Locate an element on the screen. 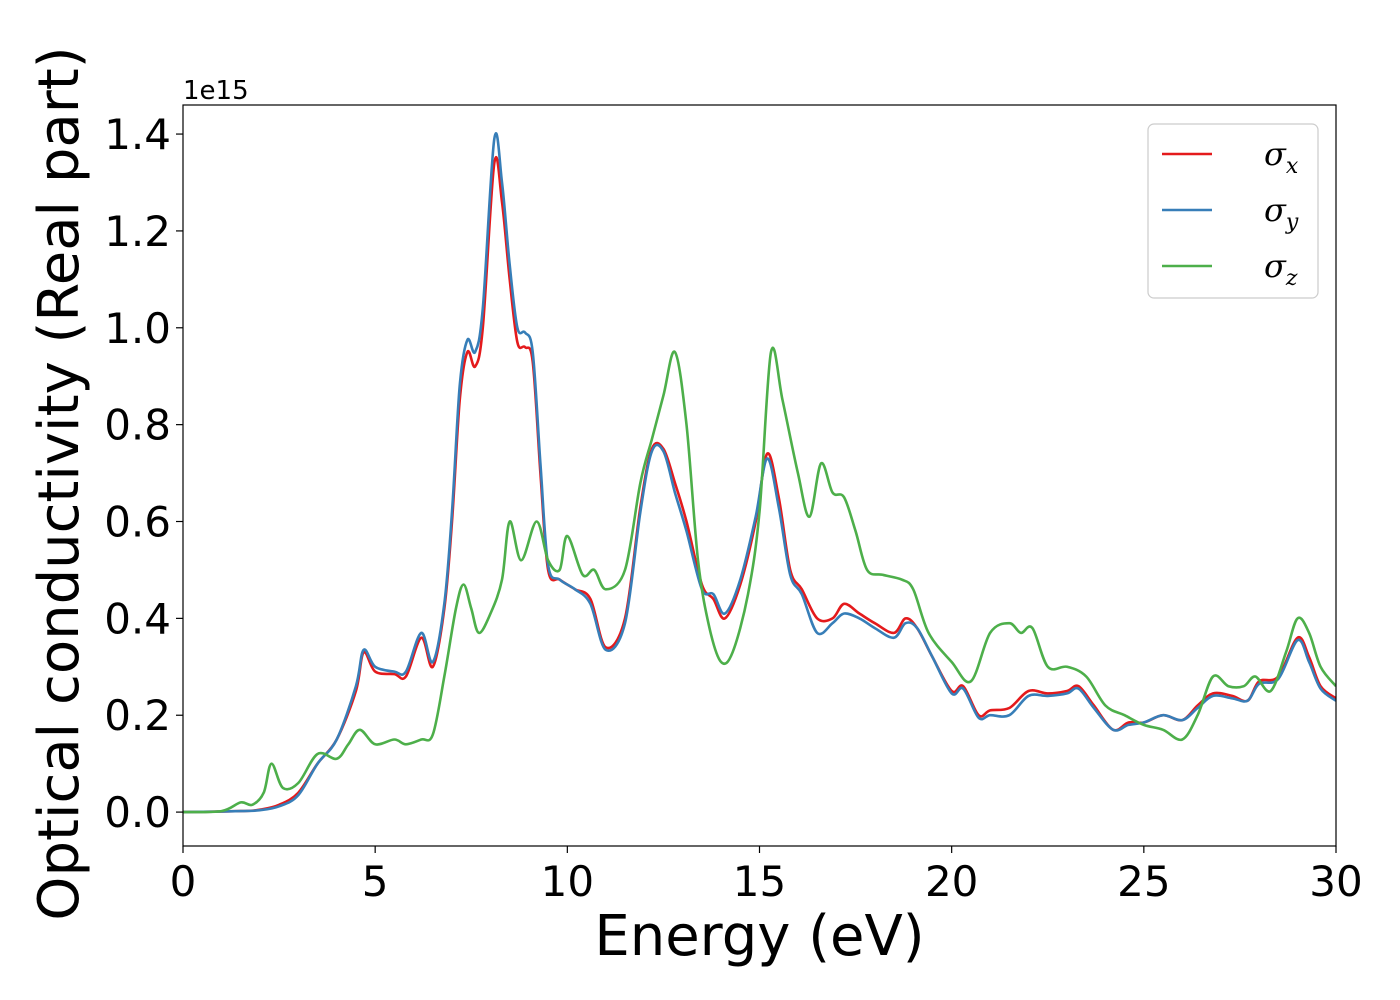 The height and width of the screenshot is (1000, 1400). x-tick-label: 10 is located at coordinates (567, 881).